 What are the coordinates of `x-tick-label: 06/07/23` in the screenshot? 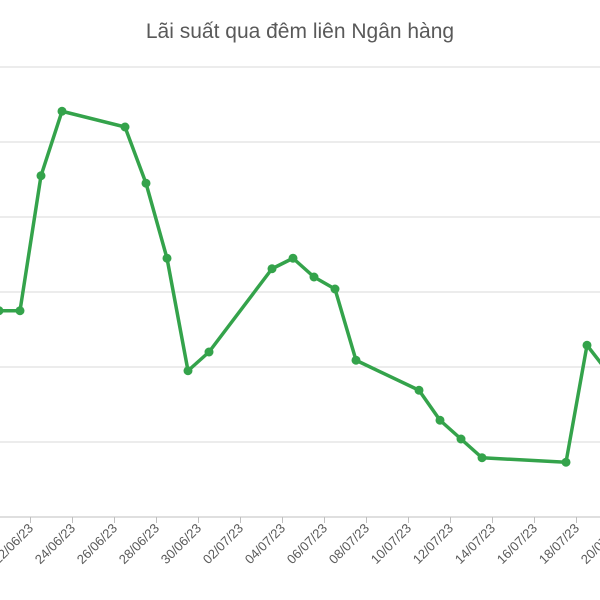 It's located at (307, 544).